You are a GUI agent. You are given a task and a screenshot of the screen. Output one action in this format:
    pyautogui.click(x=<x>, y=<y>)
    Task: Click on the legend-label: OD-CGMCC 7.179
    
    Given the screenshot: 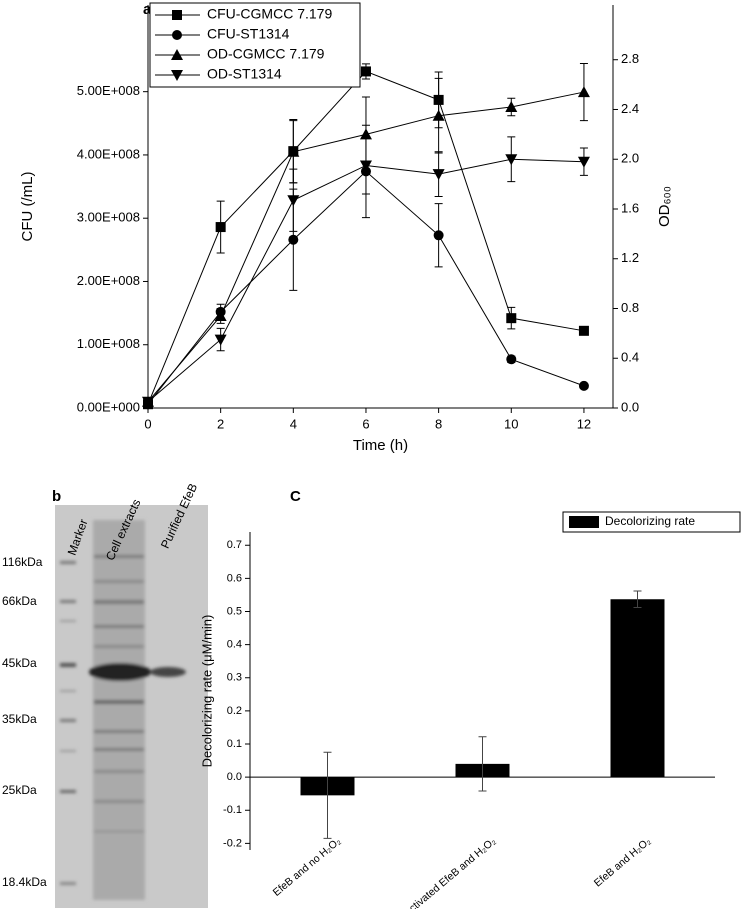 What is the action you would take?
    pyautogui.click(x=266, y=54)
    